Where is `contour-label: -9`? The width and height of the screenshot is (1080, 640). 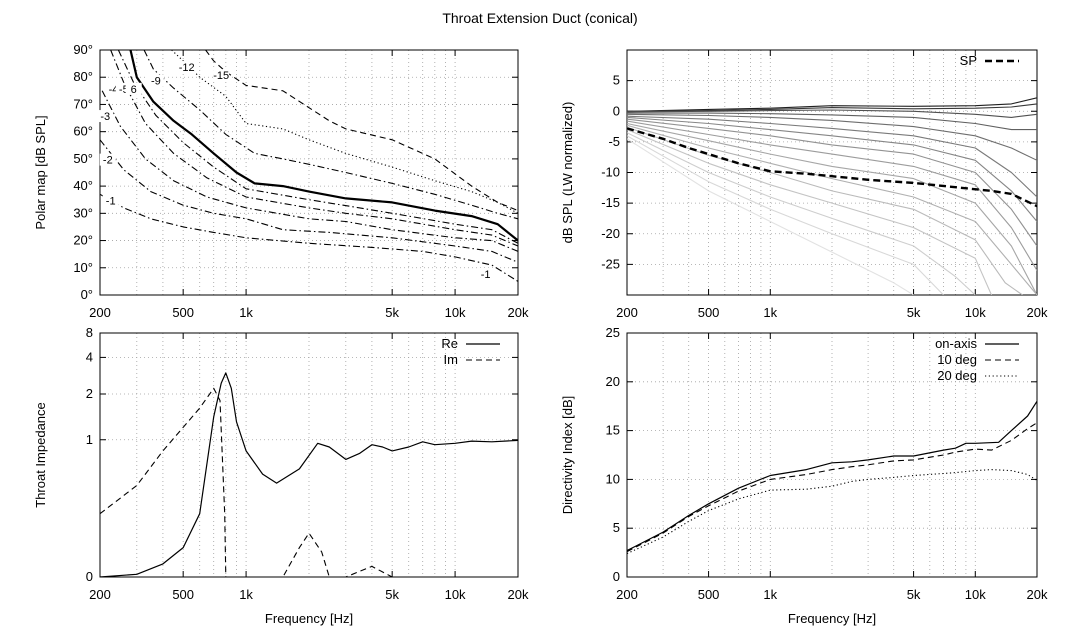 contour-label: -9 is located at coordinates (156, 82).